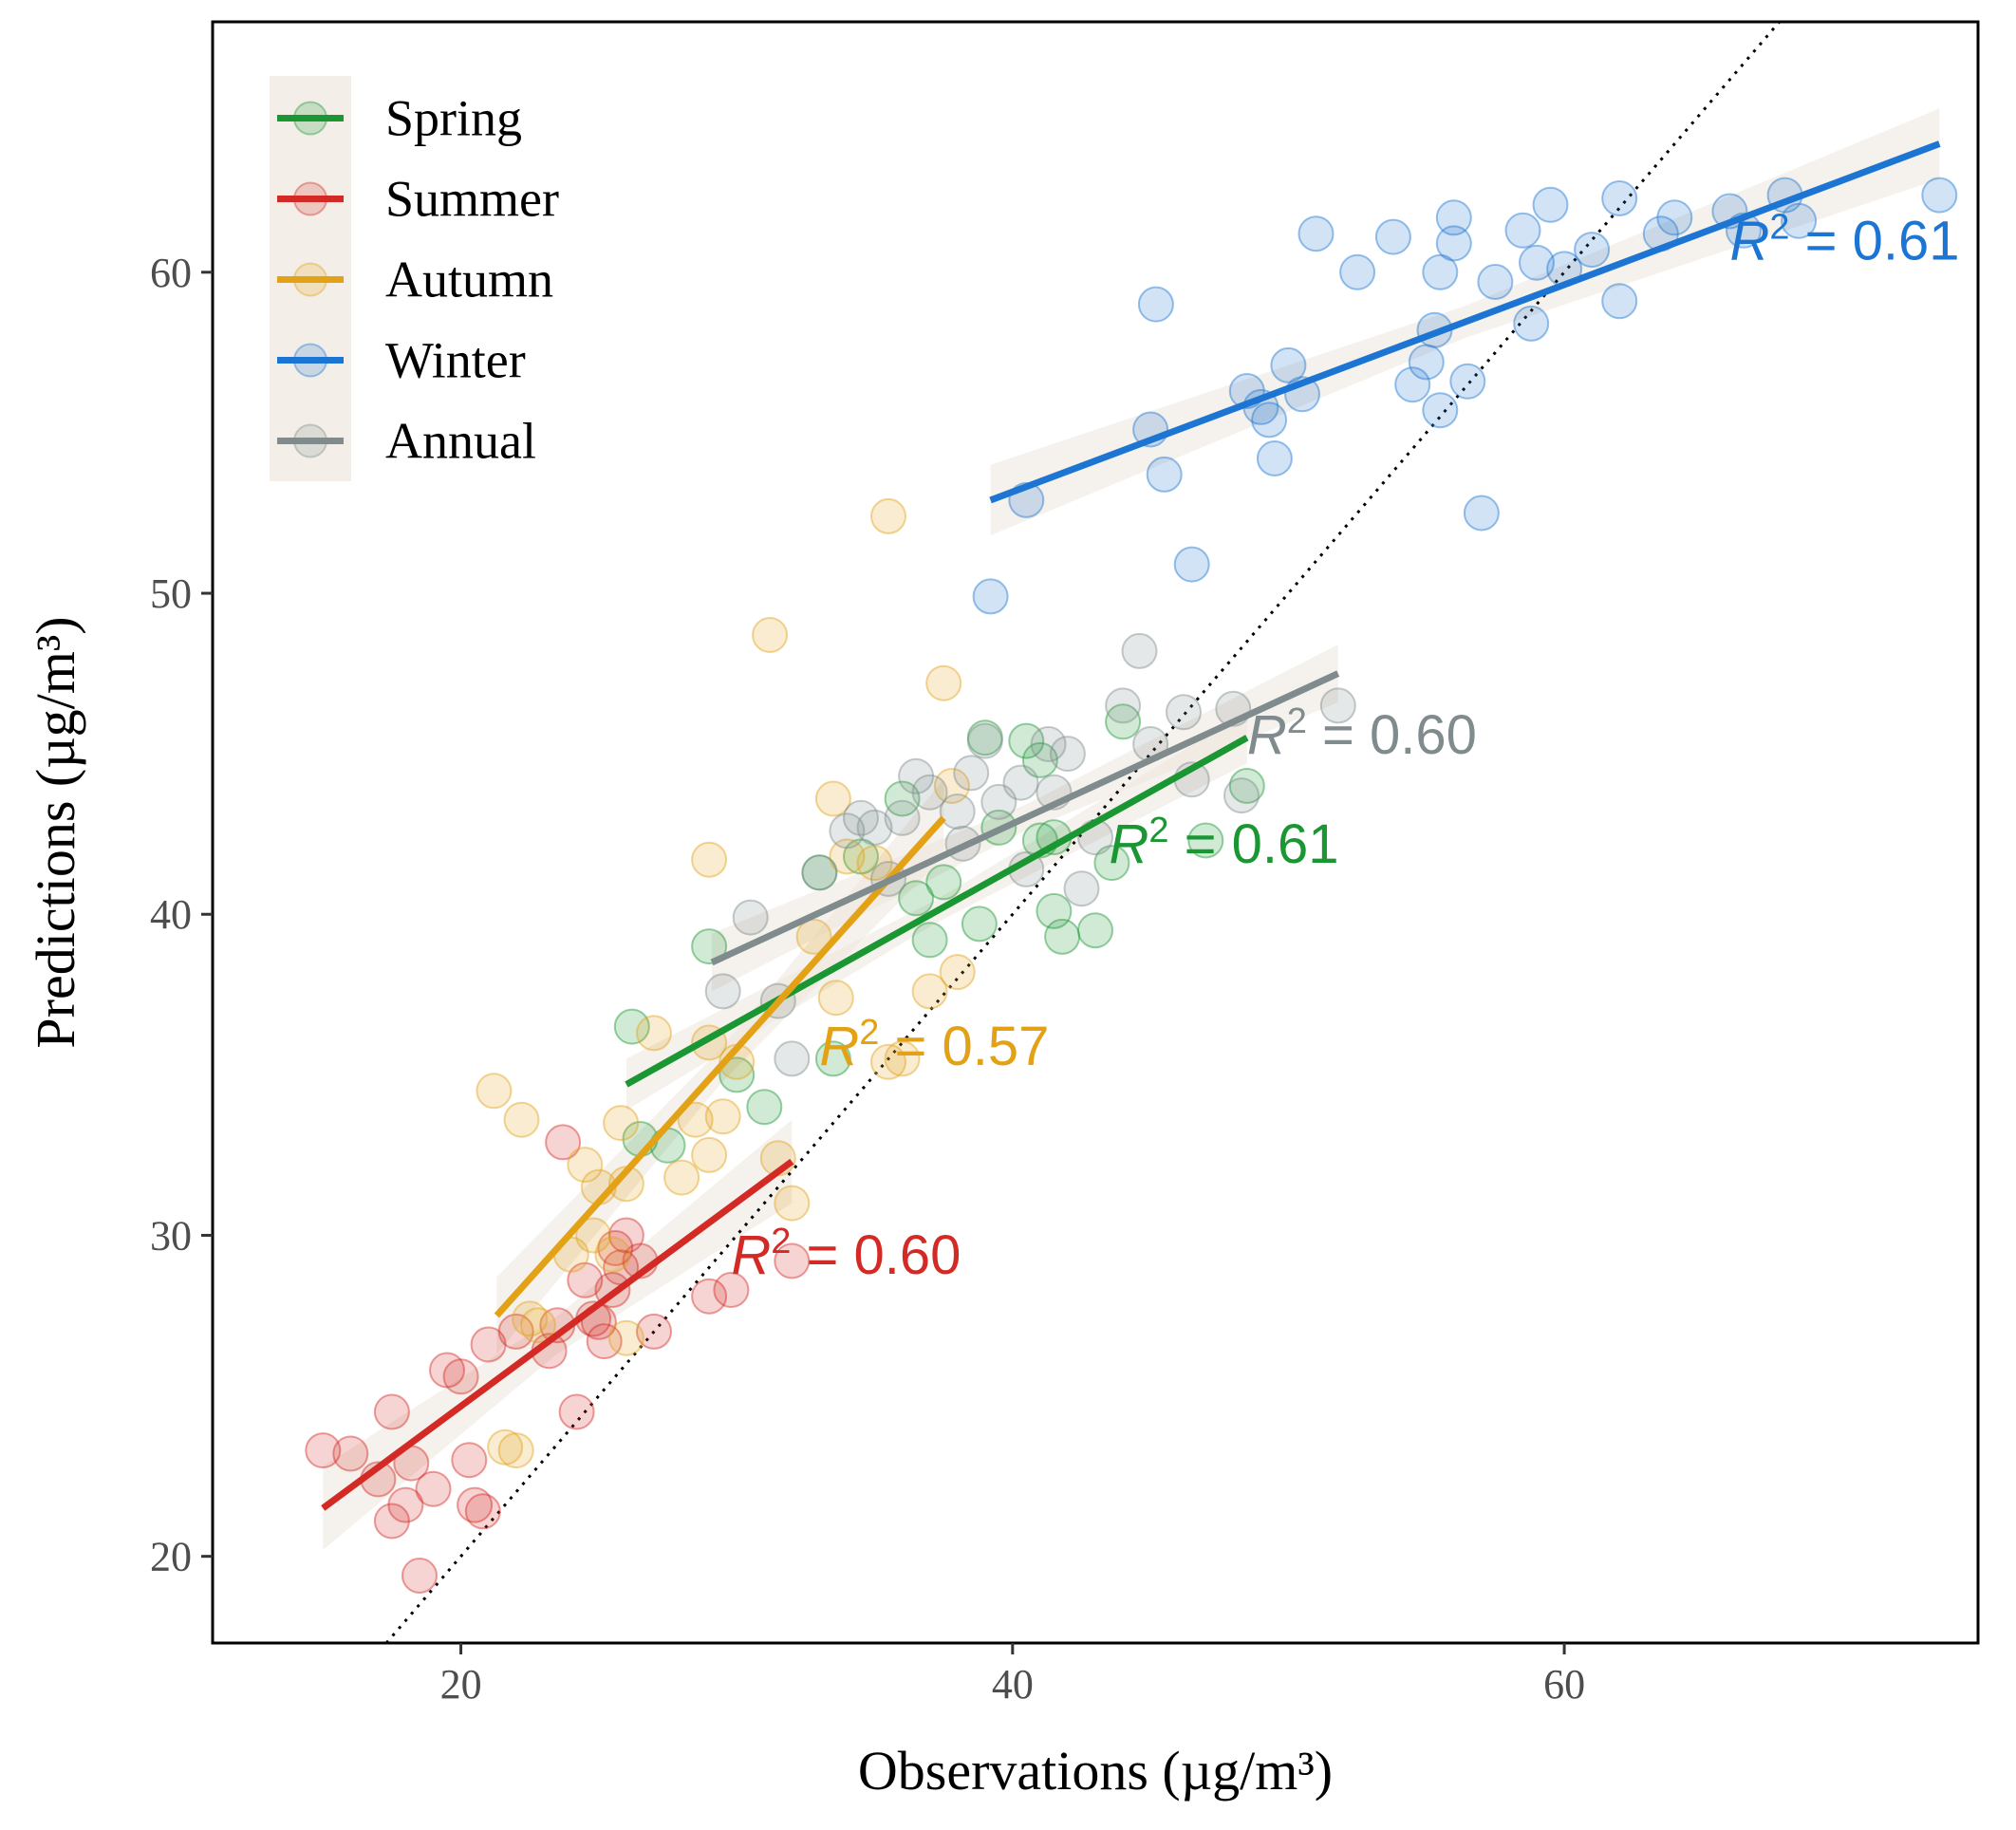  I want to click on x-tick-label: 60, so click(1564, 1684).